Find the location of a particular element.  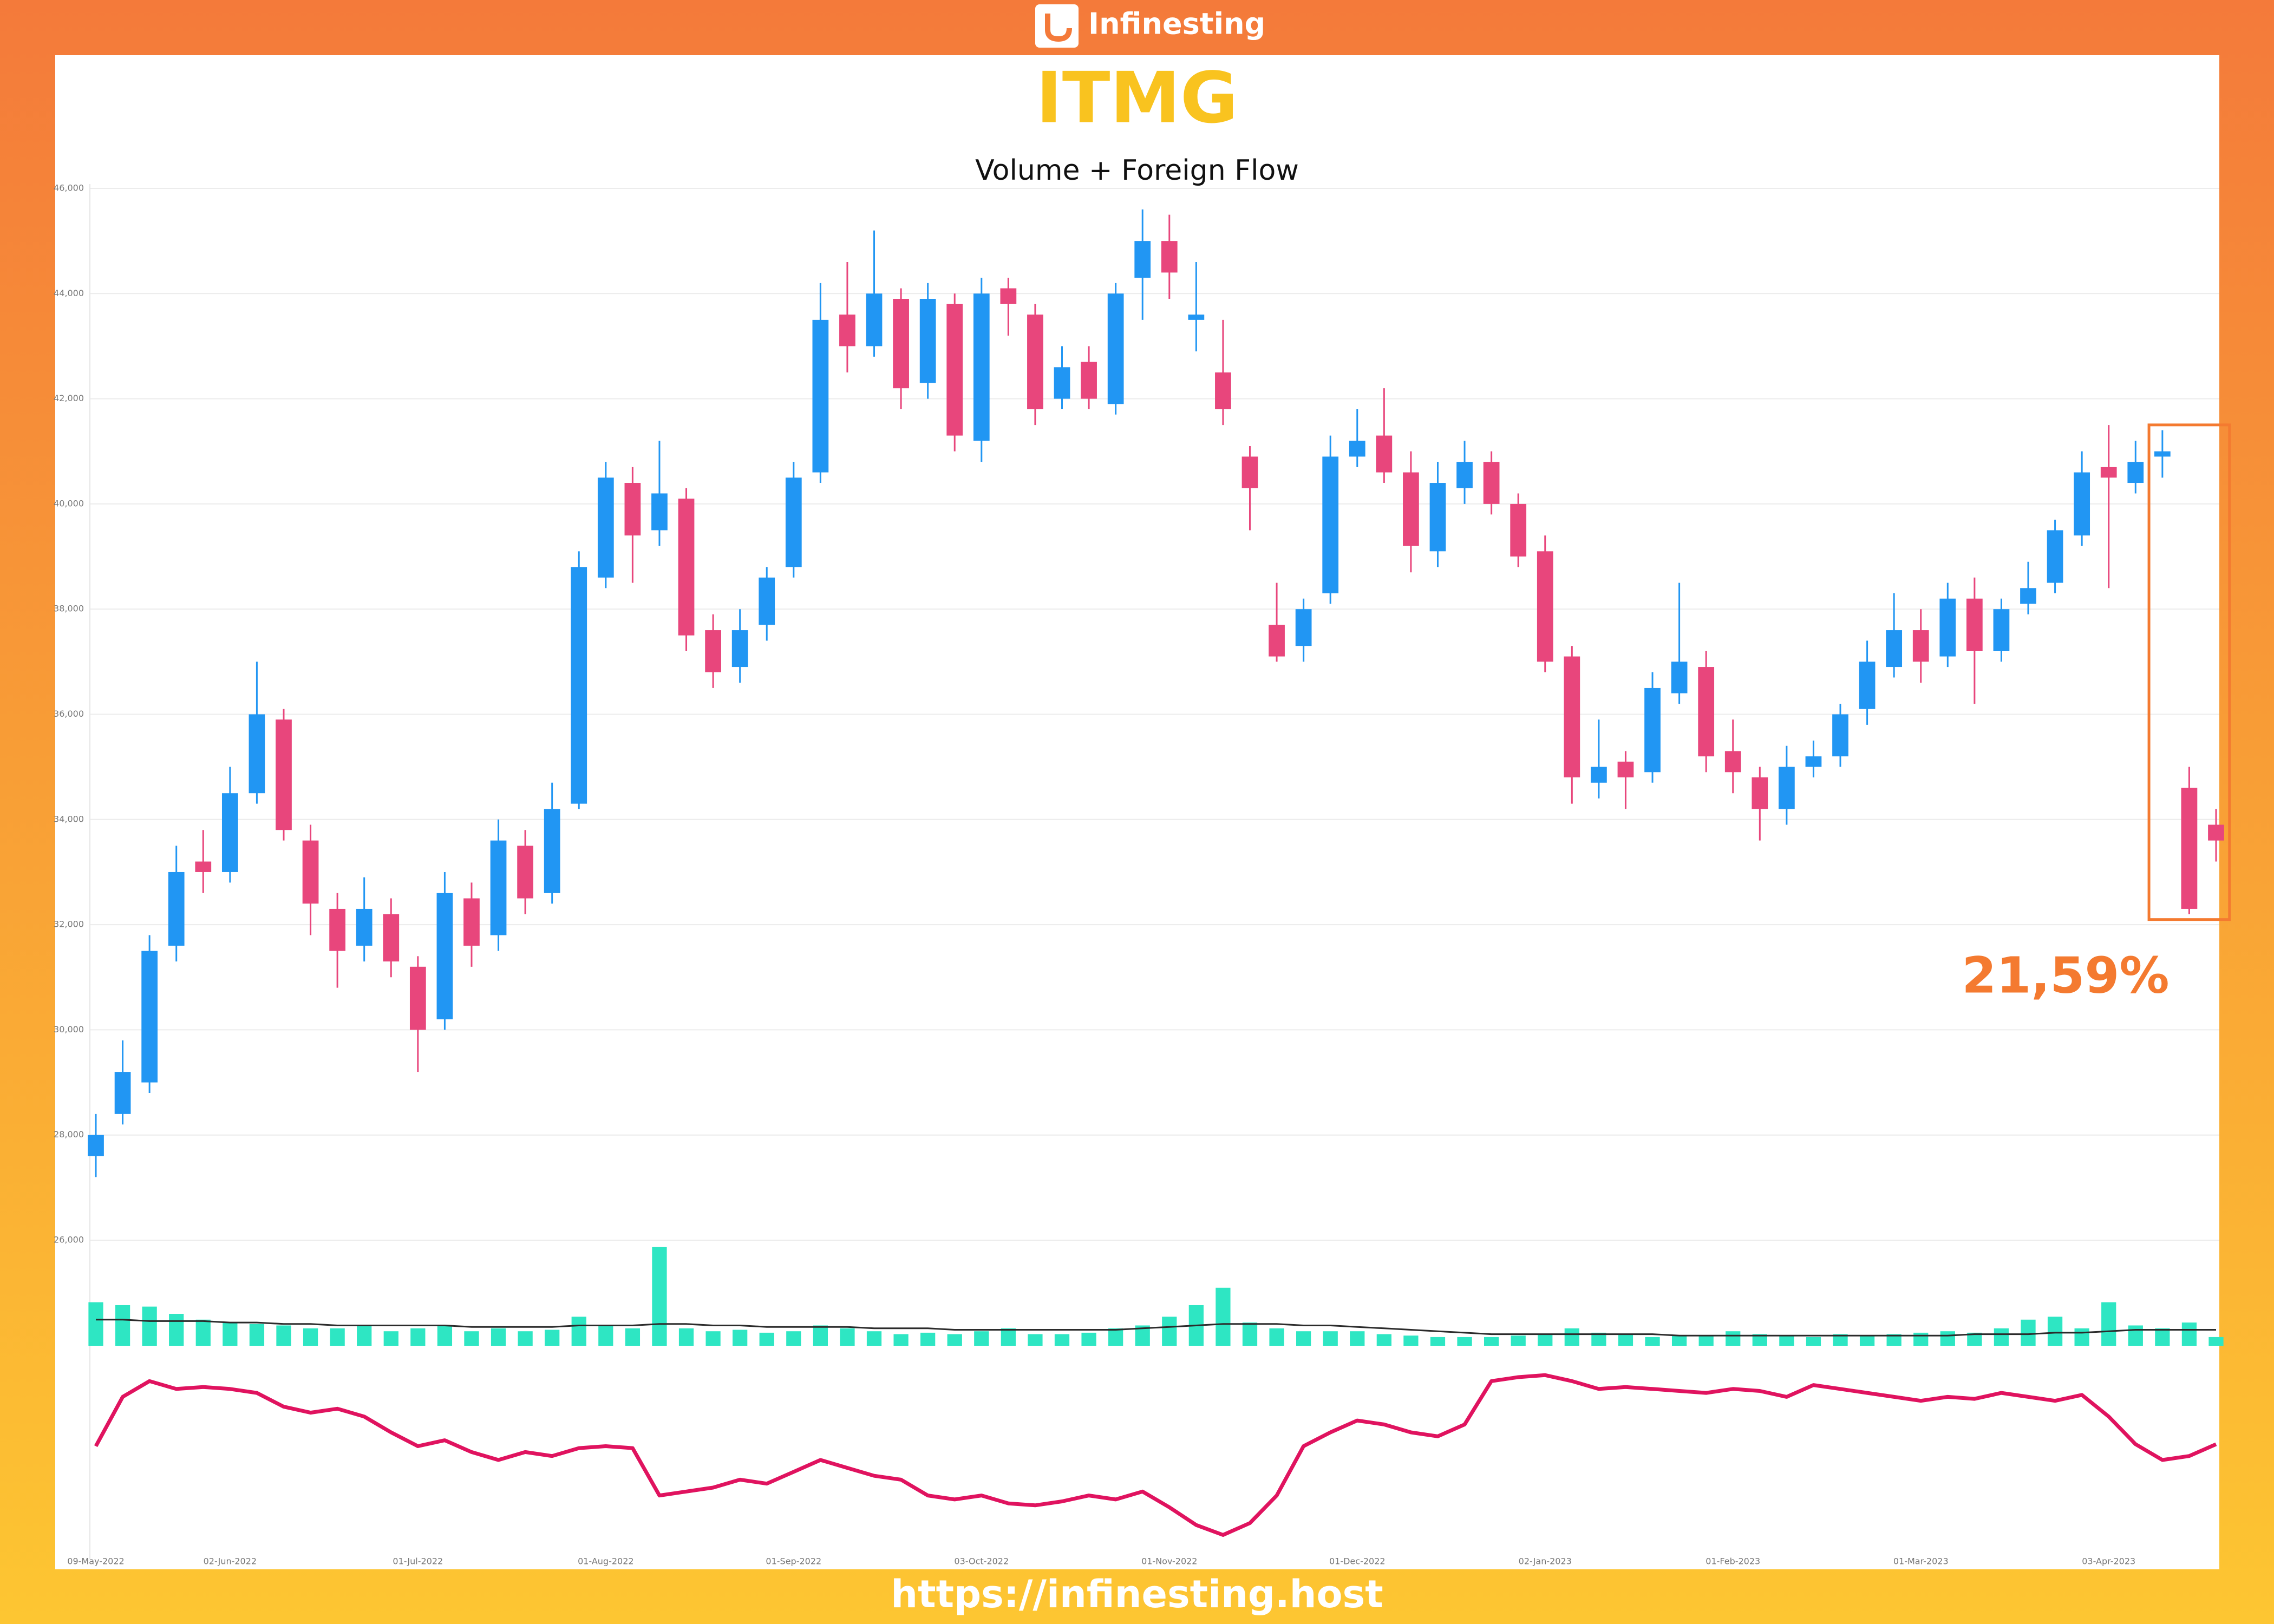

foreign-flow-line is located at coordinates (1155, 1455).